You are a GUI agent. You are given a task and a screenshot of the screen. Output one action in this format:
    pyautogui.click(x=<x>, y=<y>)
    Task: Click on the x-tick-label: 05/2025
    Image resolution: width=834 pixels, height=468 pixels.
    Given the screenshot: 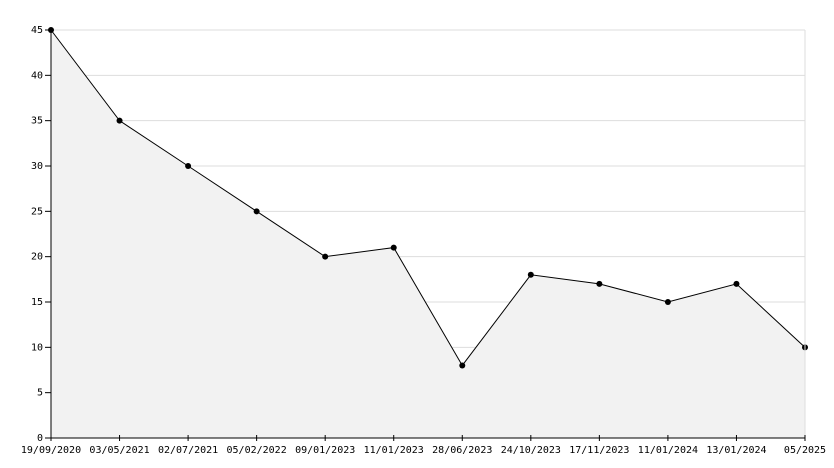 What is the action you would take?
    pyautogui.click(x=805, y=450)
    